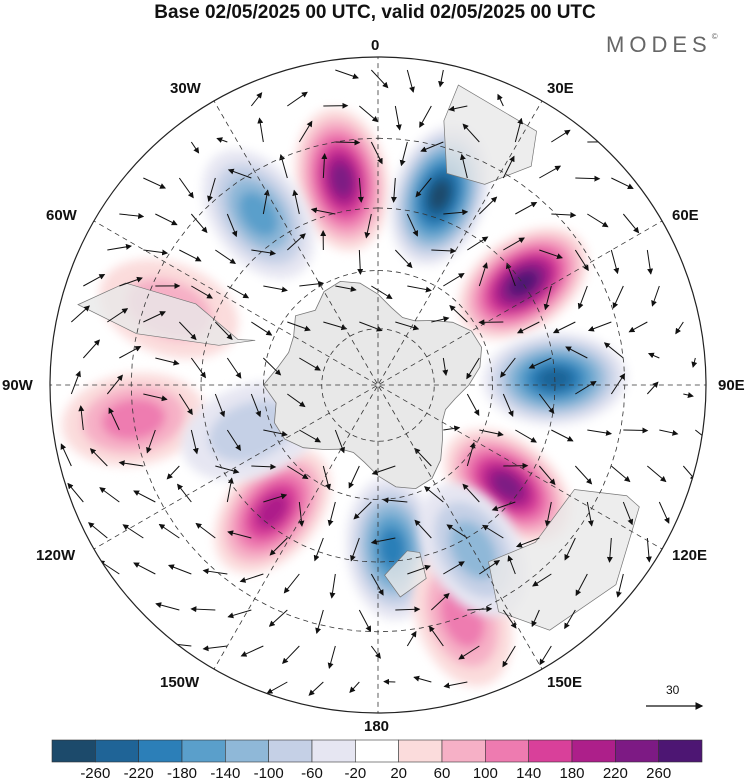 The width and height of the screenshot is (750, 783). Describe the element at coordinates (637, 751) in the screenshot. I see `colorbar-segment` at that location.